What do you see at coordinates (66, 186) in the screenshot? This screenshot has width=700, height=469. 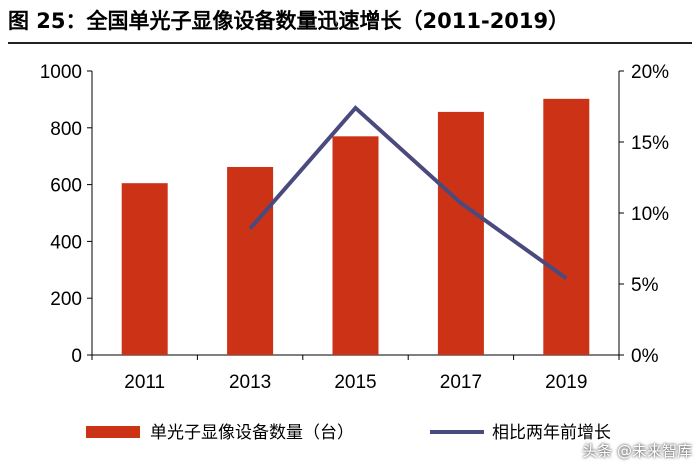 I see `y-left-tick-label: 600` at bounding box center [66, 186].